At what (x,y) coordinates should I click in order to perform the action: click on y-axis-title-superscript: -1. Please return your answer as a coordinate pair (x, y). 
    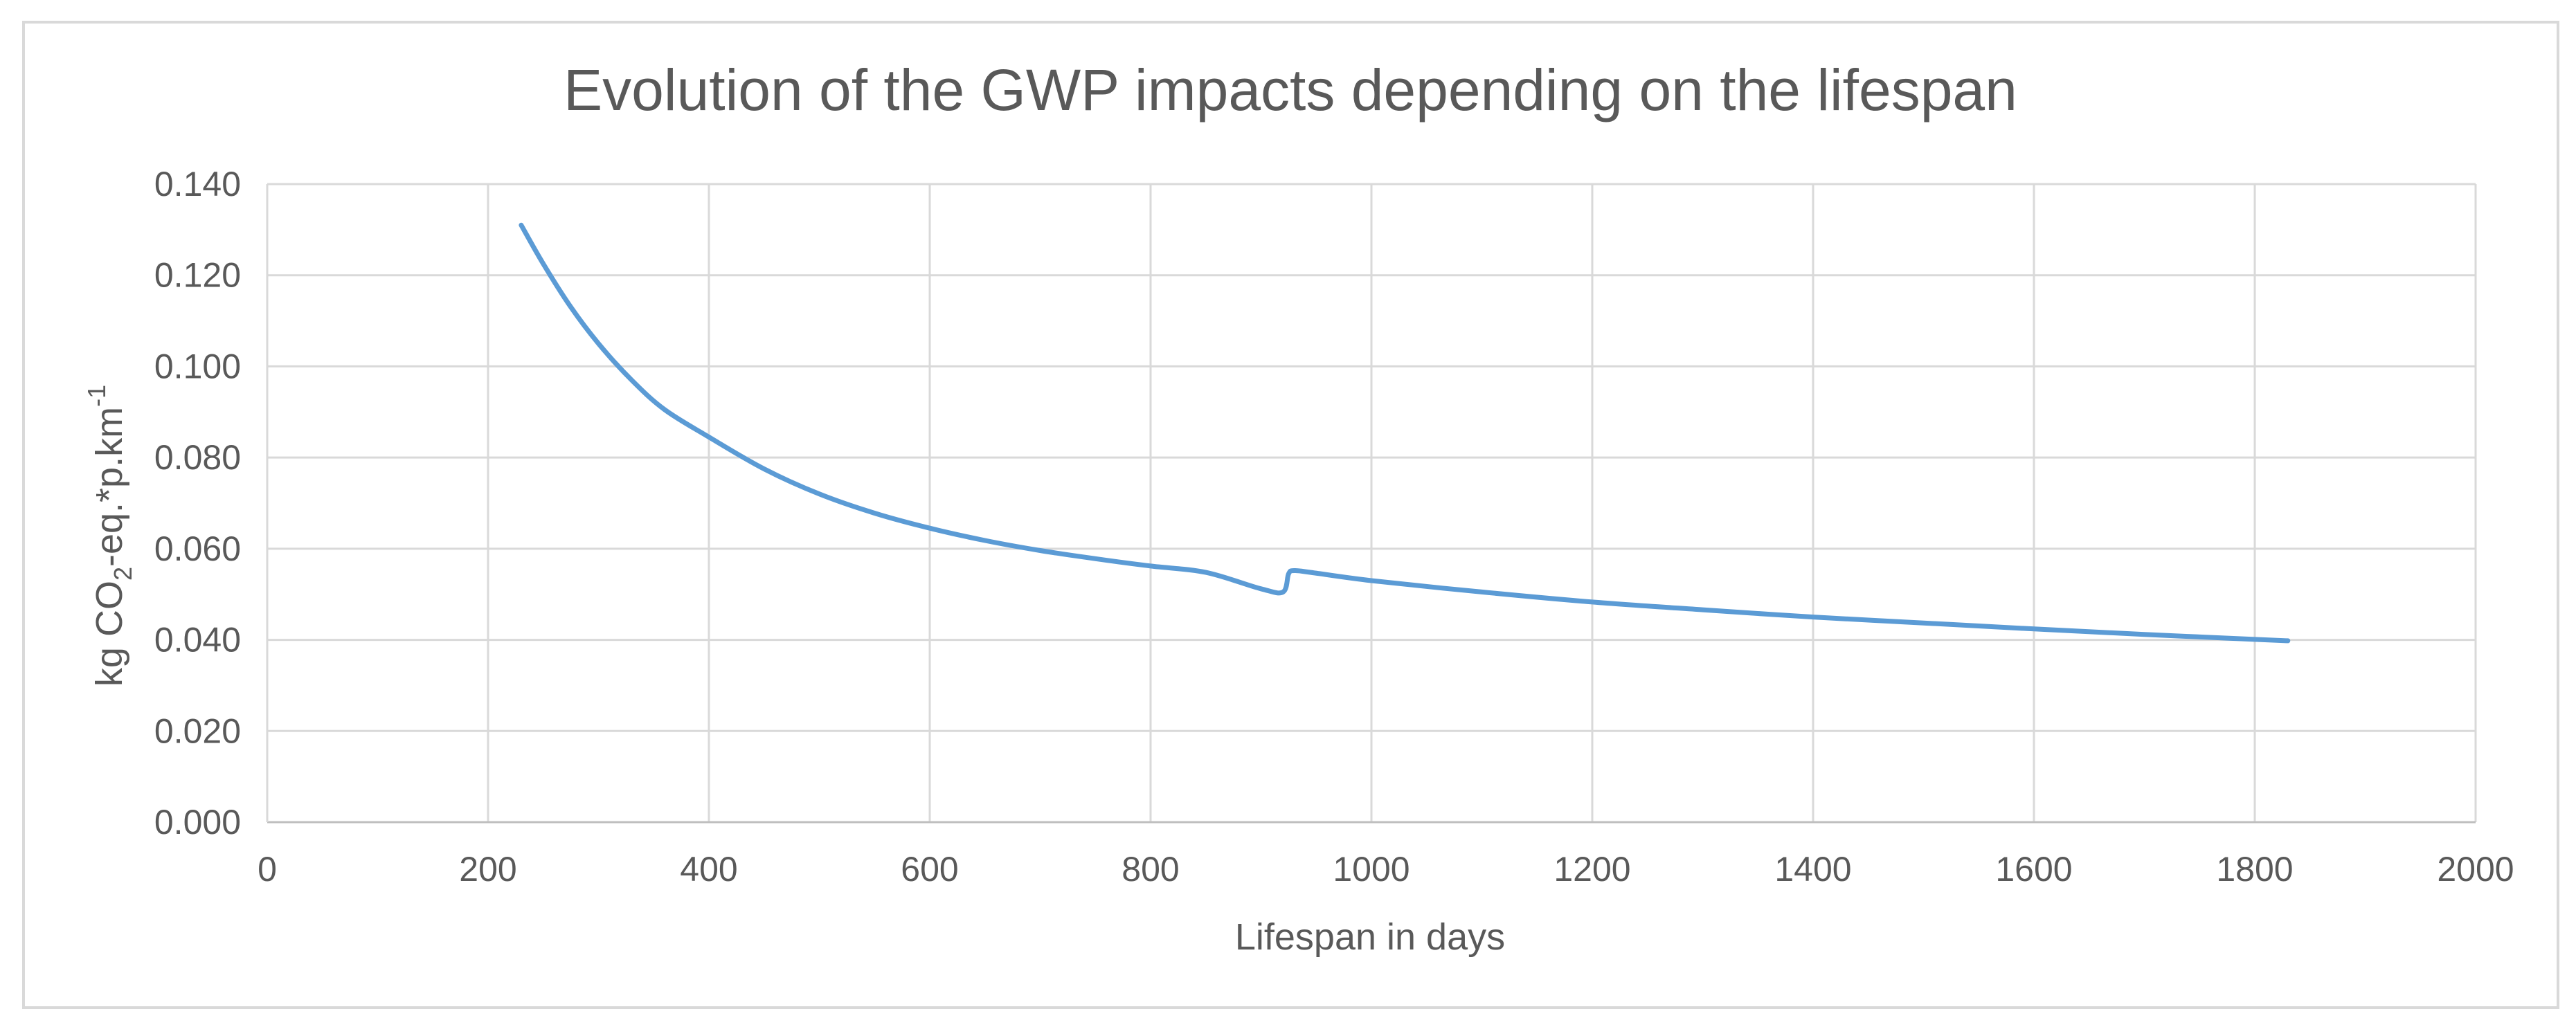
    Looking at the image, I should click on (96, 396).